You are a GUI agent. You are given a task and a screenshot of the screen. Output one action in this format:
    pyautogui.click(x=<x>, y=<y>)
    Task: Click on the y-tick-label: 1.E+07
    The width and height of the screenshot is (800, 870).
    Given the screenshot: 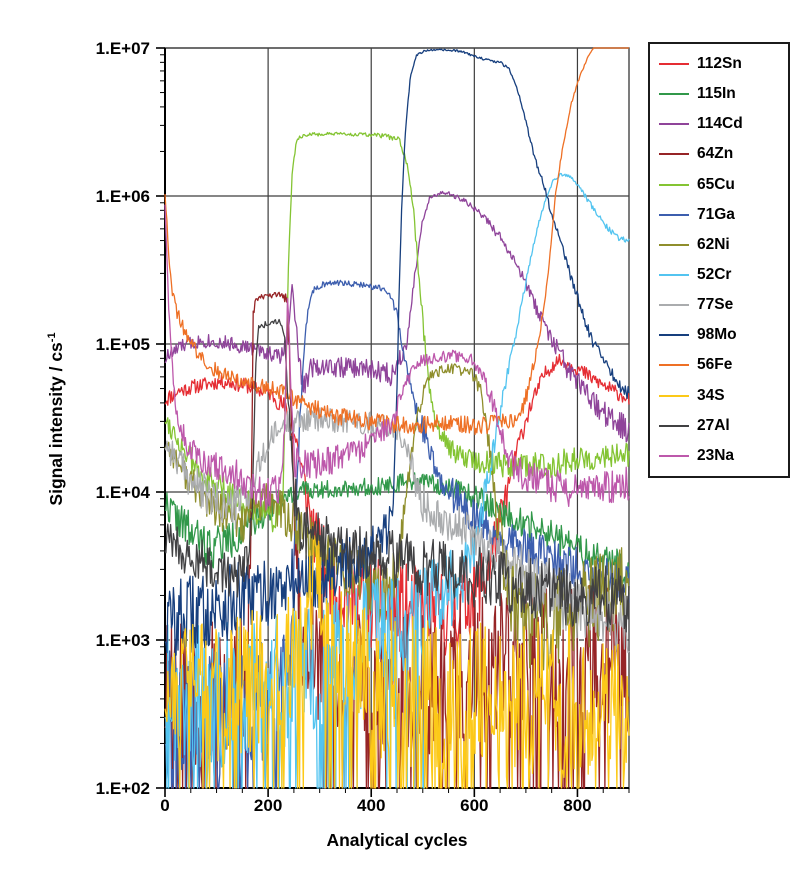 What is the action you would take?
    pyautogui.click(x=122, y=48)
    